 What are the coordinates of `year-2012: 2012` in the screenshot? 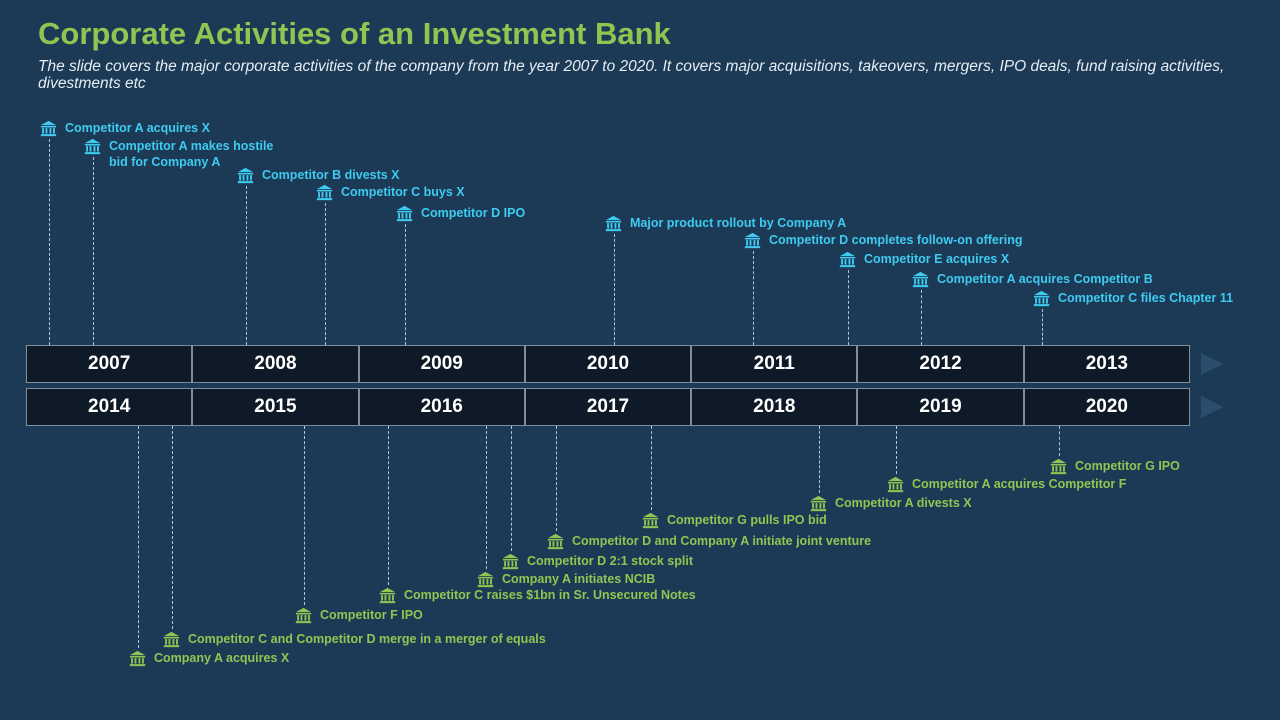 It's located at (940, 364).